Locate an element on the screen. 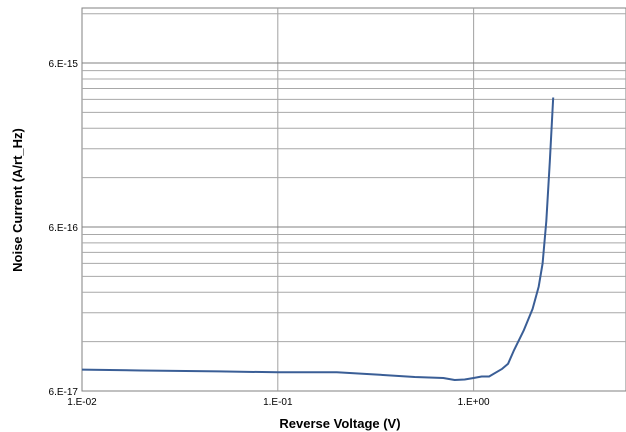 This screenshot has height=432, width=626. x-tick-label: 1.E+00 is located at coordinates (474, 402).